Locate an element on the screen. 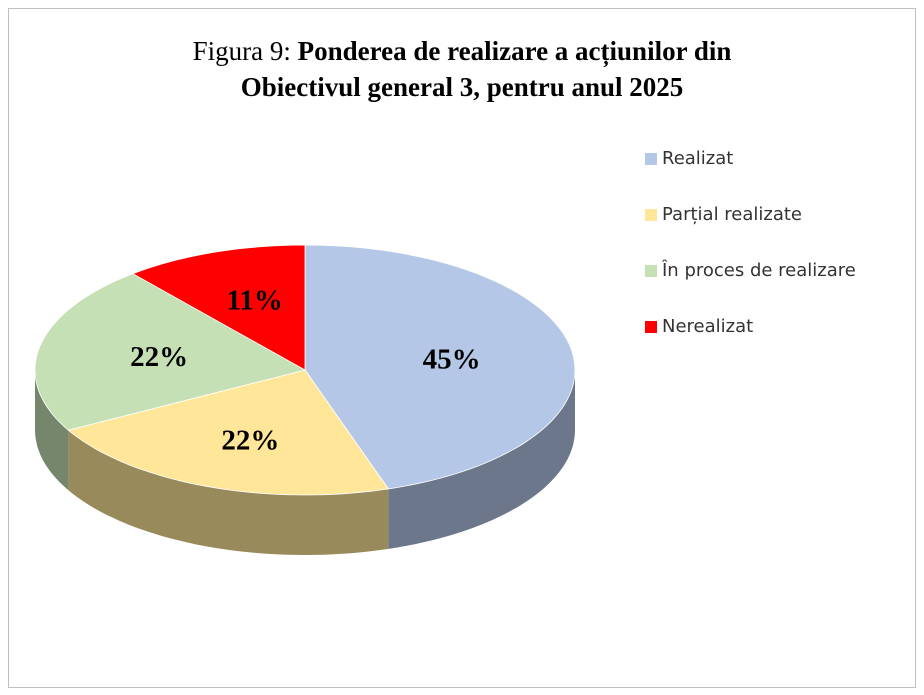 The width and height of the screenshot is (924, 695). chart-title-line2: Obiectivul general 3, pentru anul 2025 is located at coordinates (462, 87).